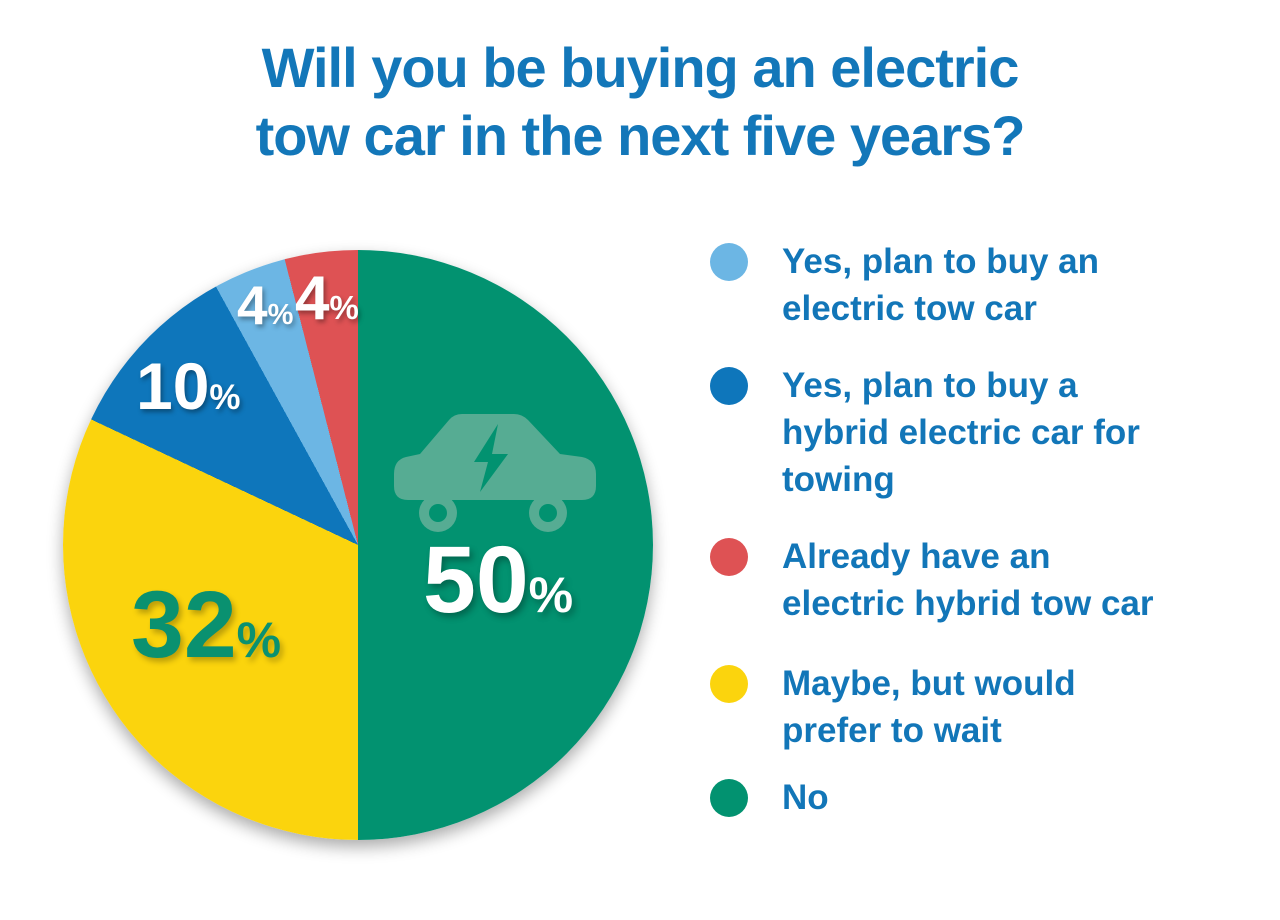 This screenshot has width=1280, height=920. What do you see at coordinates (729, 798) in the screenshot?
I see `legend-dot-no` at bounding box center [729, 798].